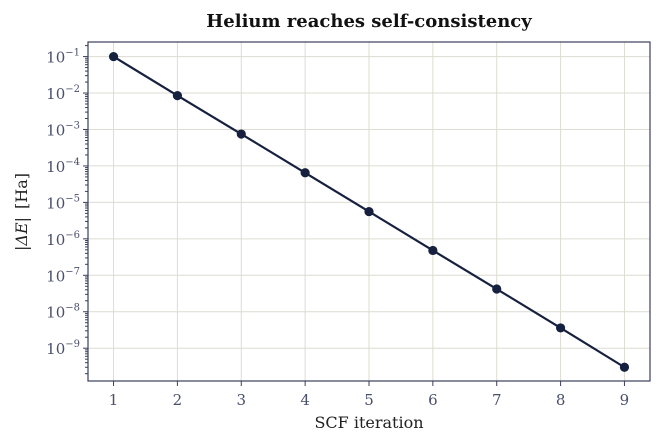 The height and width of the screenshot is (444, 661). What do you see at coordinates (178, 400) in the screenshot?
I see `x-tick-label: 2` at bounding box center [178, 400].